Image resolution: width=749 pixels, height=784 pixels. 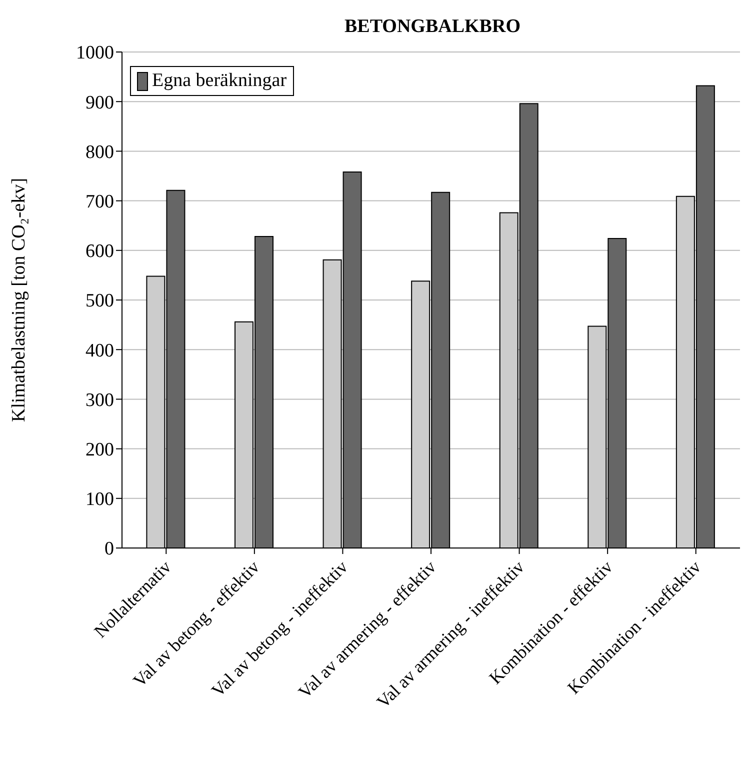 What do you see at coordinates (109, 549) in the screenshot?
I see `y-tick-label: 0` at bounding box center [109, 549].